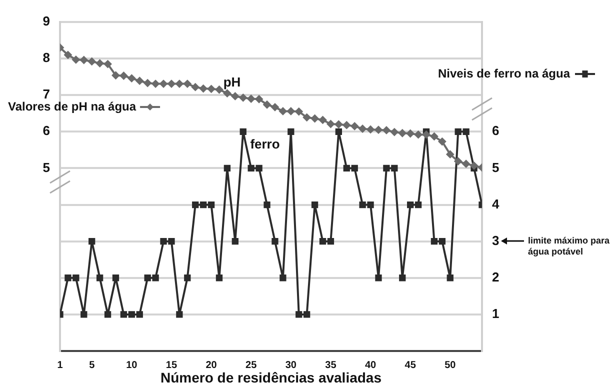 Image resolution: width=615 pixels, height=391 pixels. I want to click on y-tick-label: 9, so click(46, 21).